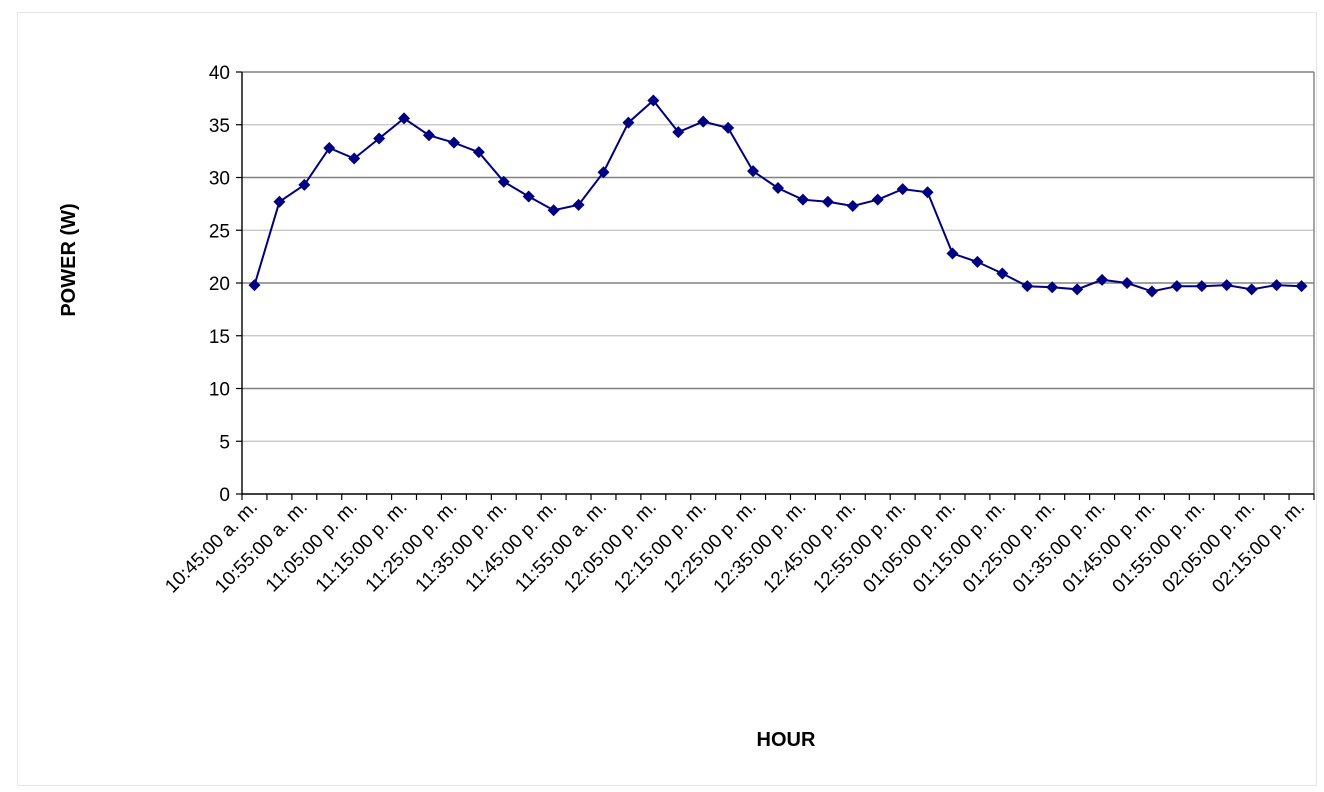  Describe the element at coordinates (69, 259) in the screenshot. I see `y-axis-title: POWER (W)` at that location.